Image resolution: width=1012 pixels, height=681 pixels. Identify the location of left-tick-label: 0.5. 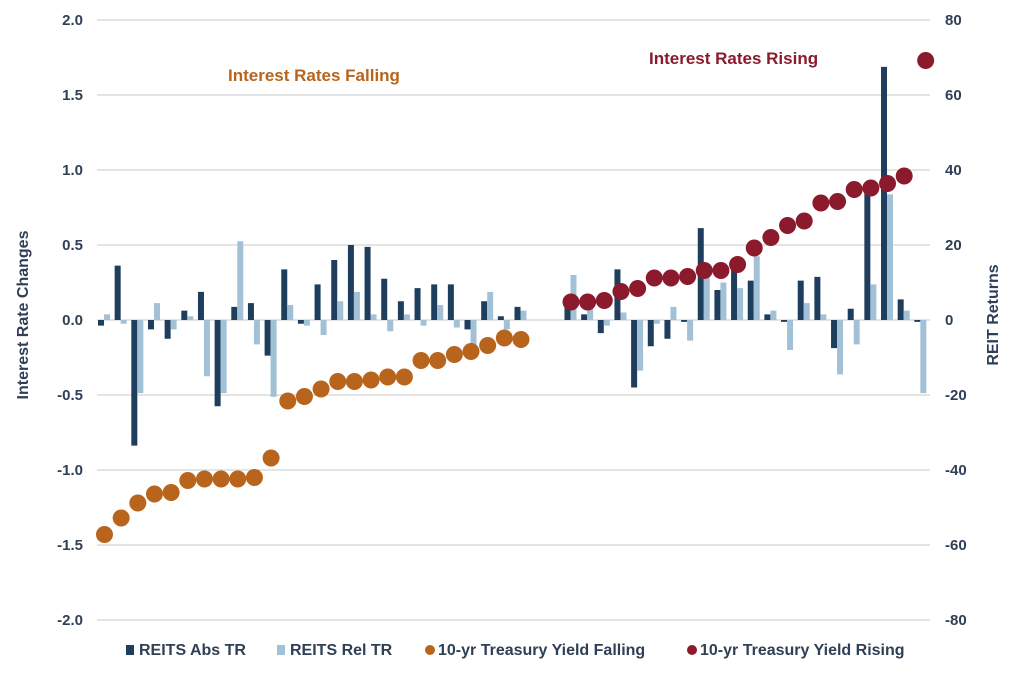
(72, 245).